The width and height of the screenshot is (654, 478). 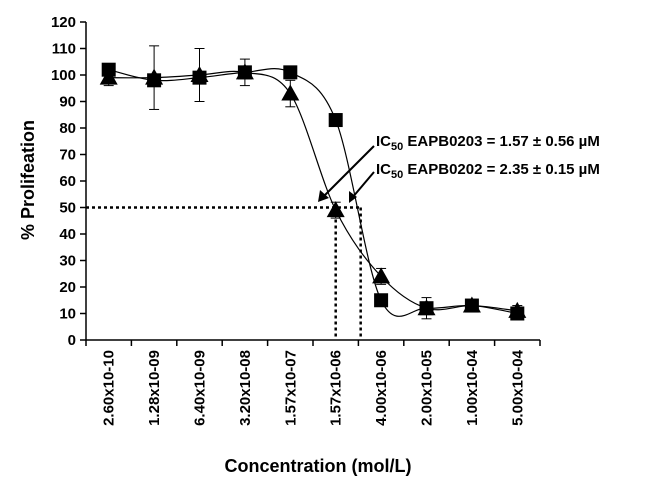 What do you see at coordinates (427, 388) in the screenshot?
I see `x-tick-label: 2.00x10-05` at bounding box center [427, 388].